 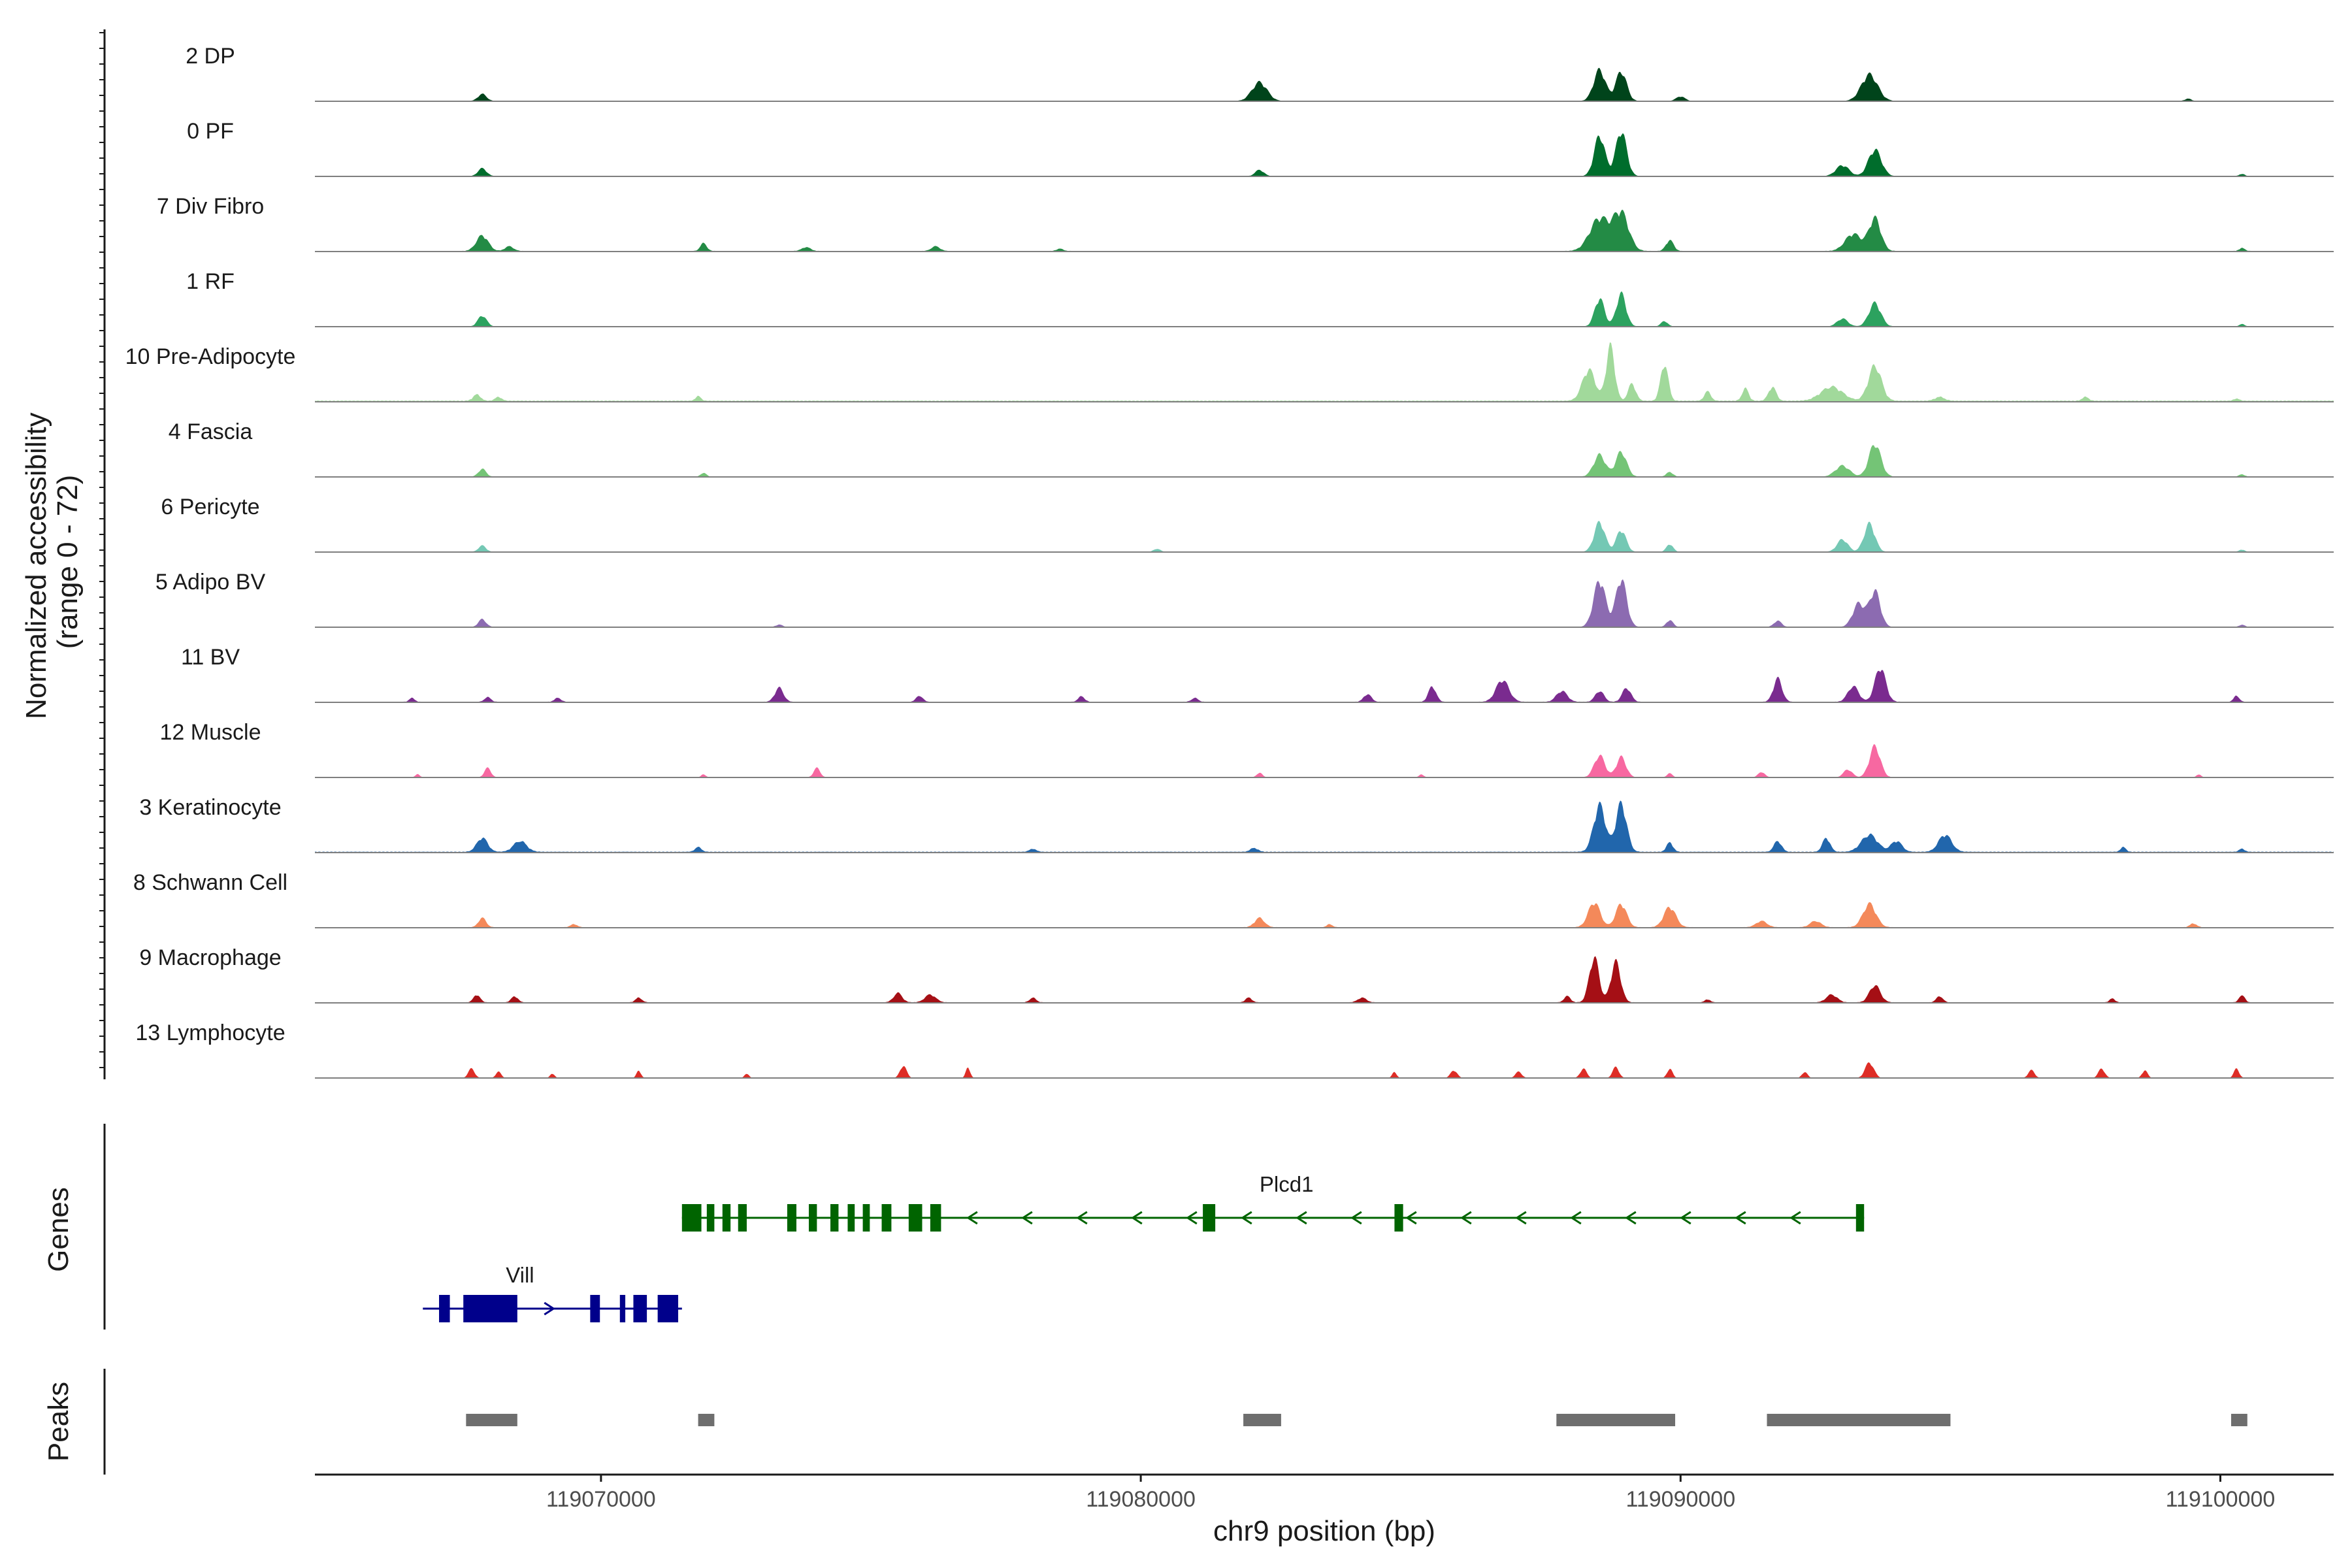 What do you see at coordinates (210, 657) in the screenshot?
I see `track-label: 11 BV` at bounding box center [210, 657].